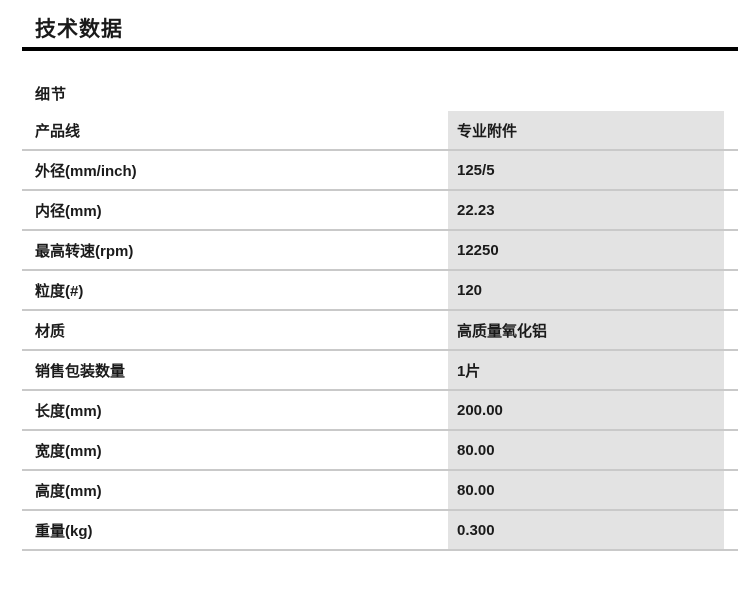 The image size is (750, 613). What do you see at coordinates (235, 170) in the screenshot?
I see `row-label: 外径(mm/inch)` at bounding box center [235, 170].